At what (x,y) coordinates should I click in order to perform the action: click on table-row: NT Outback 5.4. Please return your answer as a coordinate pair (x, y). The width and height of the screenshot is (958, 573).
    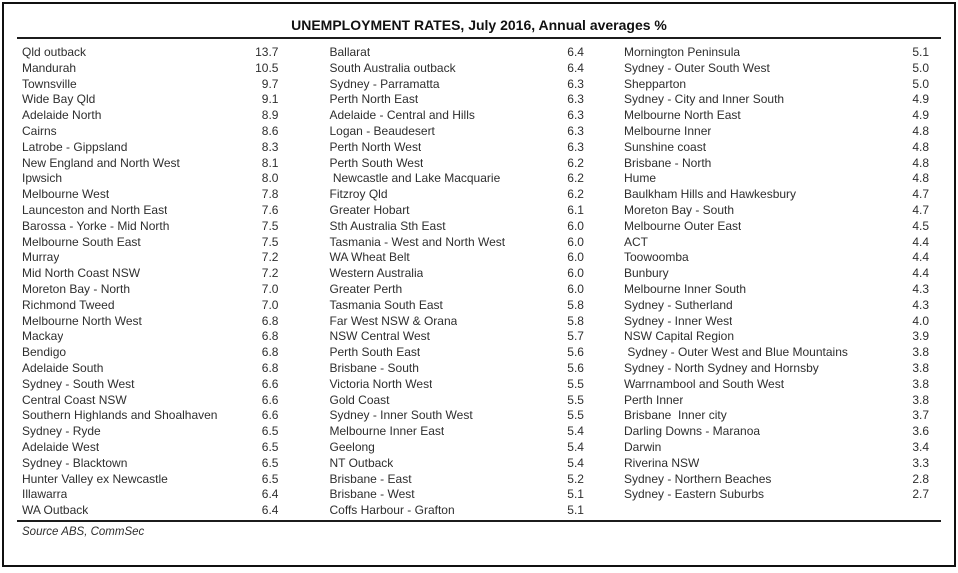
    Looking at the image, I should click on (456, 464).